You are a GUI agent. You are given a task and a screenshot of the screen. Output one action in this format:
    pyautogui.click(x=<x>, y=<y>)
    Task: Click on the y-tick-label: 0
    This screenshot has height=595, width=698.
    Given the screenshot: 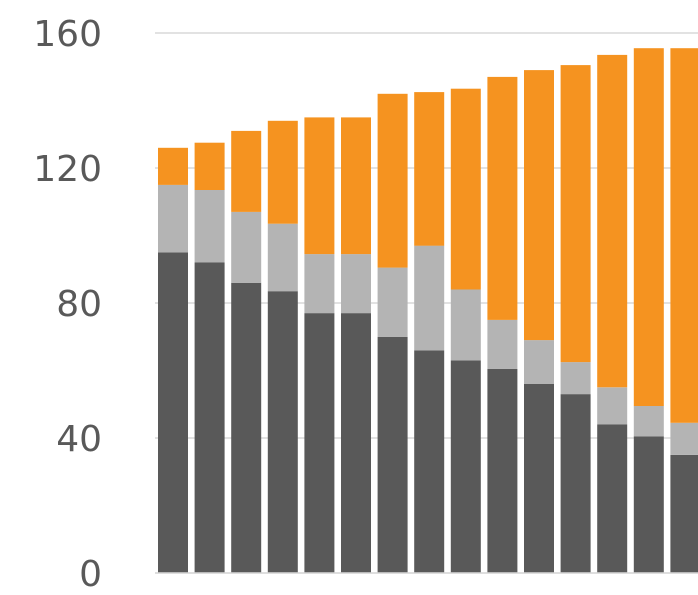 What is the action you would take?
    pyautogui.click(x=90, y=574)
    